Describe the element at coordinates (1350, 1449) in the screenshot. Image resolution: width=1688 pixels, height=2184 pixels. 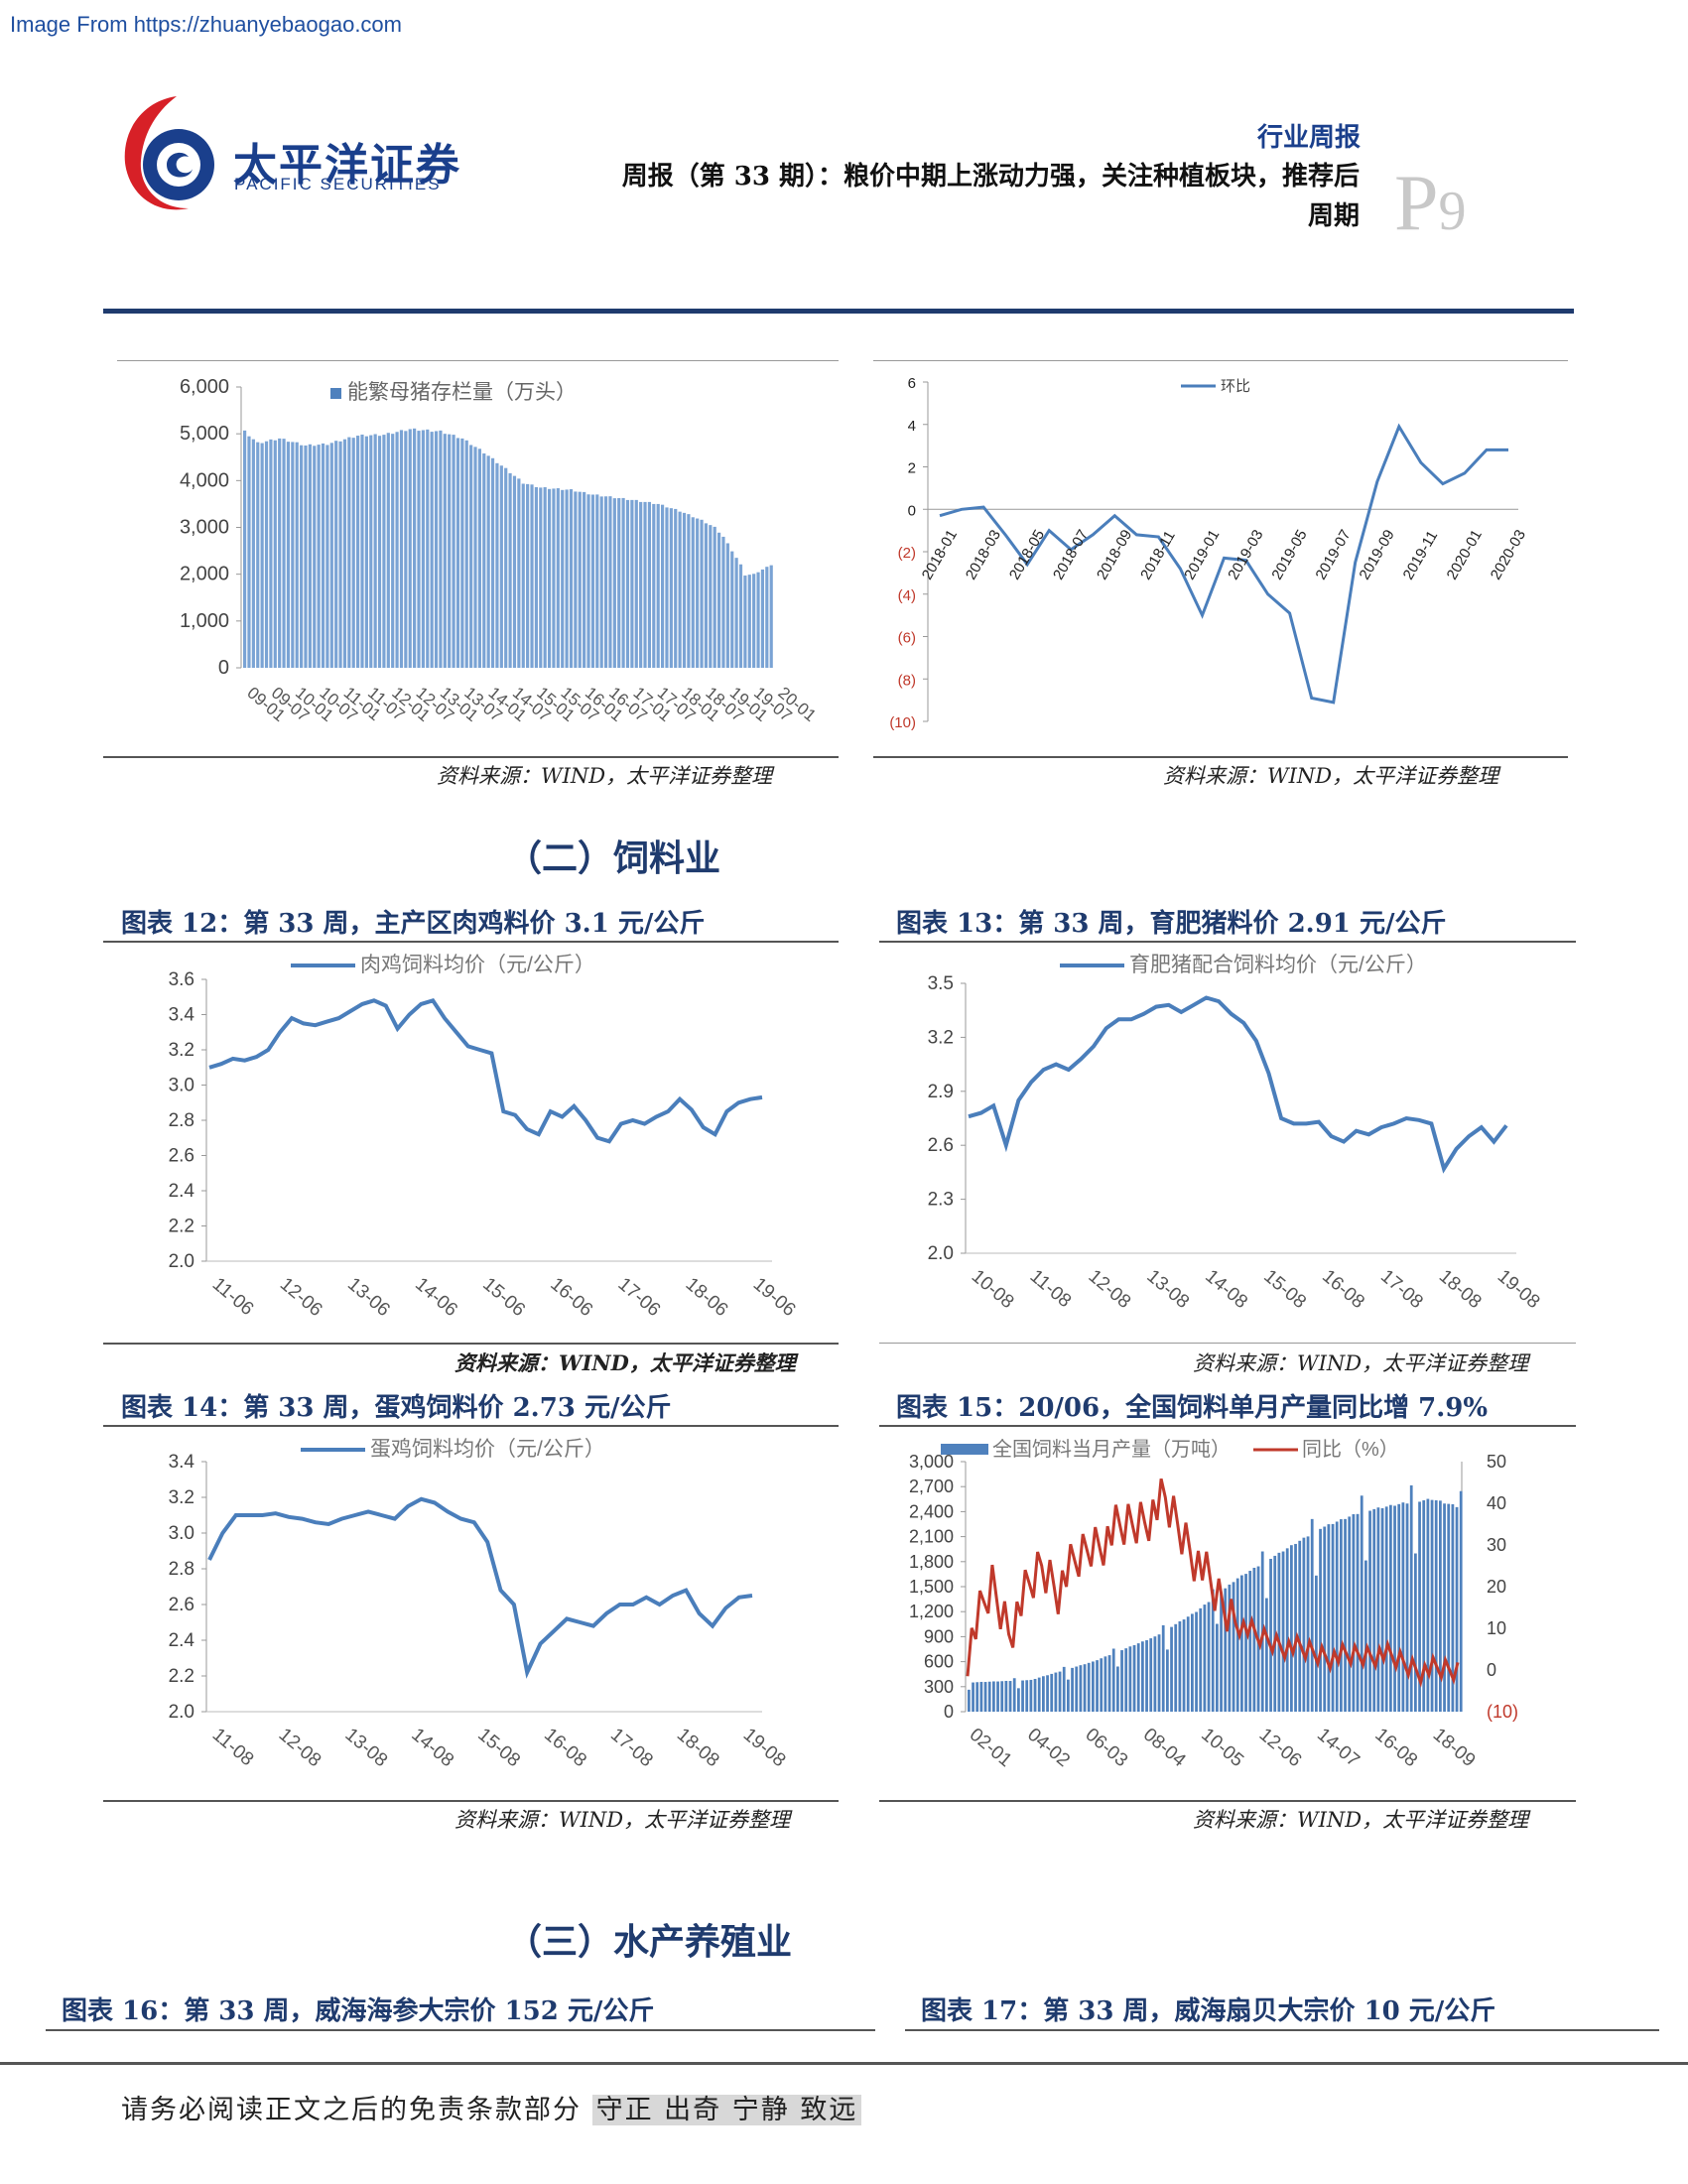
I see `legend-label: 同比（%）` at that location.